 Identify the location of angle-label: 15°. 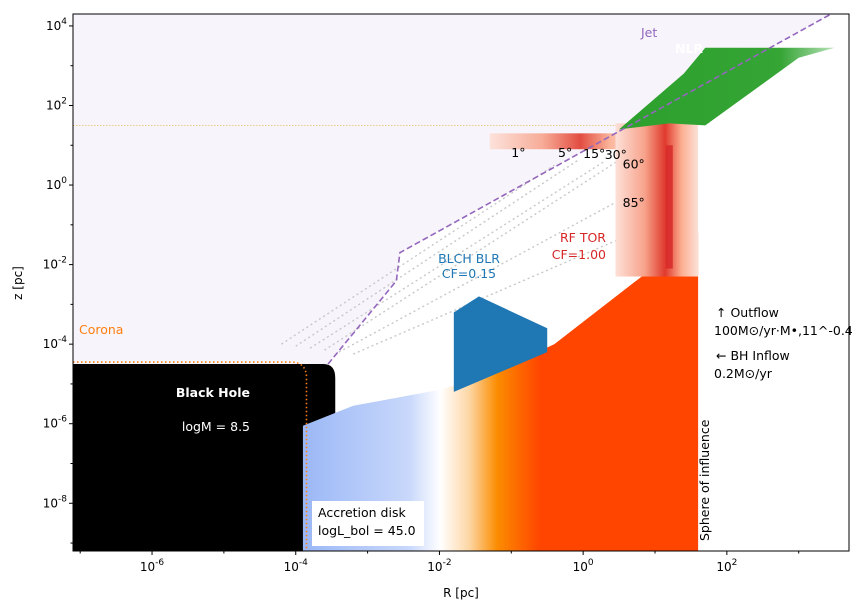
(594, 153).